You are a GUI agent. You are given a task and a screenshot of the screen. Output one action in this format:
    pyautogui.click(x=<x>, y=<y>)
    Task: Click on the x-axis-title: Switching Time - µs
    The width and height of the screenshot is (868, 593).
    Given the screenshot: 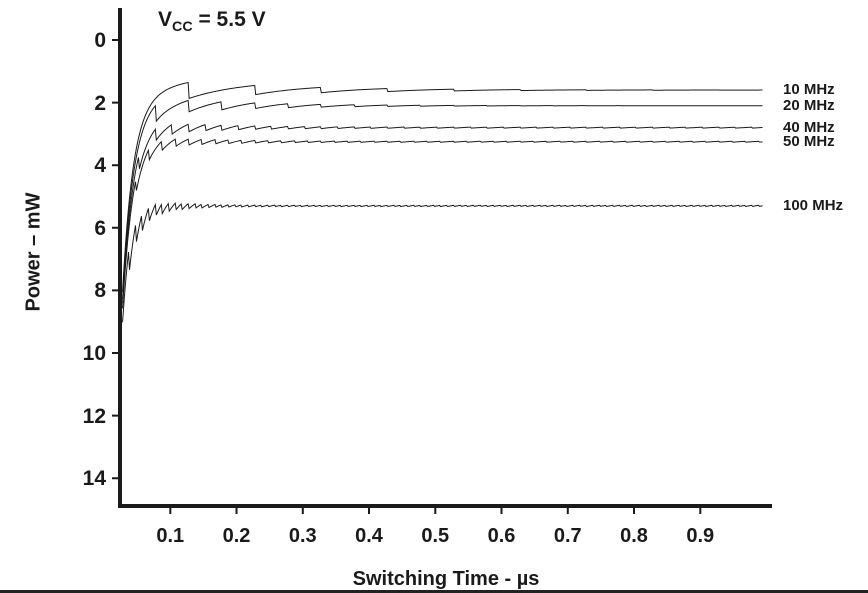 What is the action you would take?
    pyautogui.click(x=446, y=579)
    